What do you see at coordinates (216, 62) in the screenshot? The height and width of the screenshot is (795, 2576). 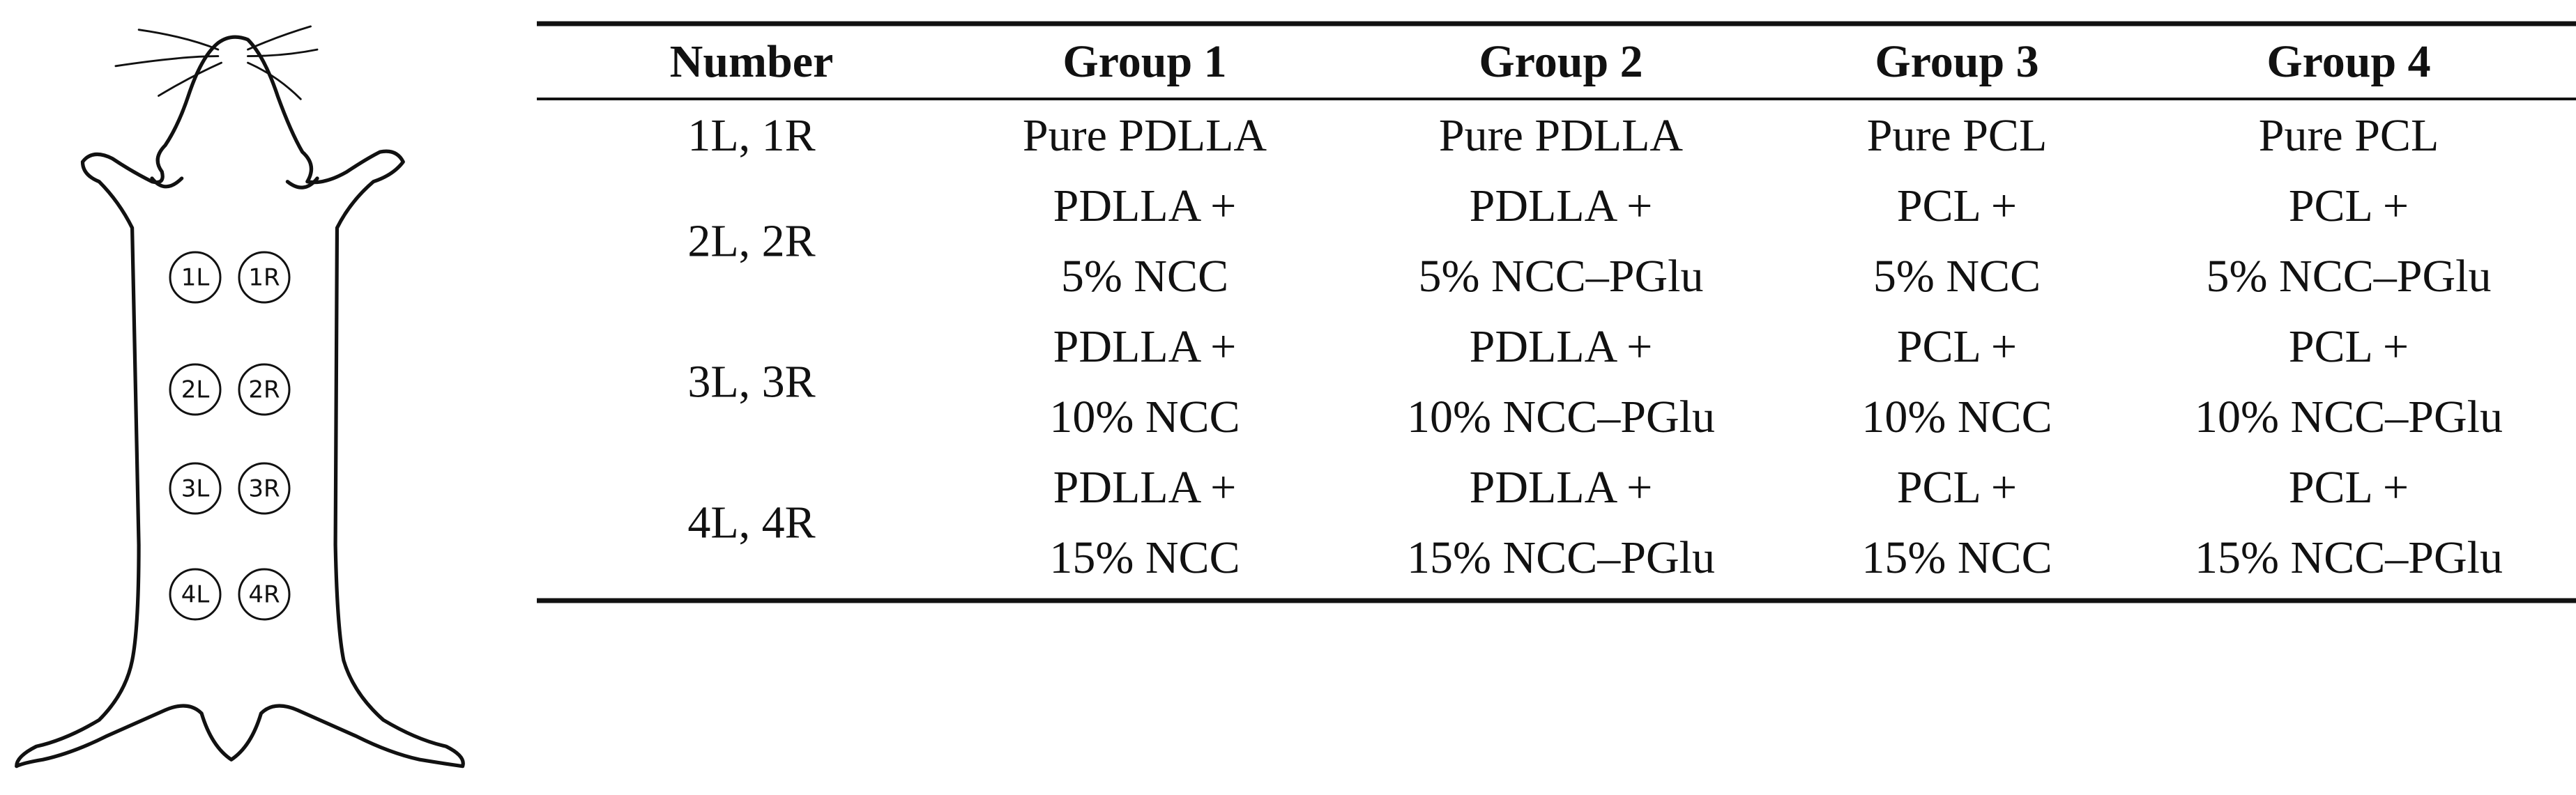 I see `whiskers` at bounding box center [216, 62].